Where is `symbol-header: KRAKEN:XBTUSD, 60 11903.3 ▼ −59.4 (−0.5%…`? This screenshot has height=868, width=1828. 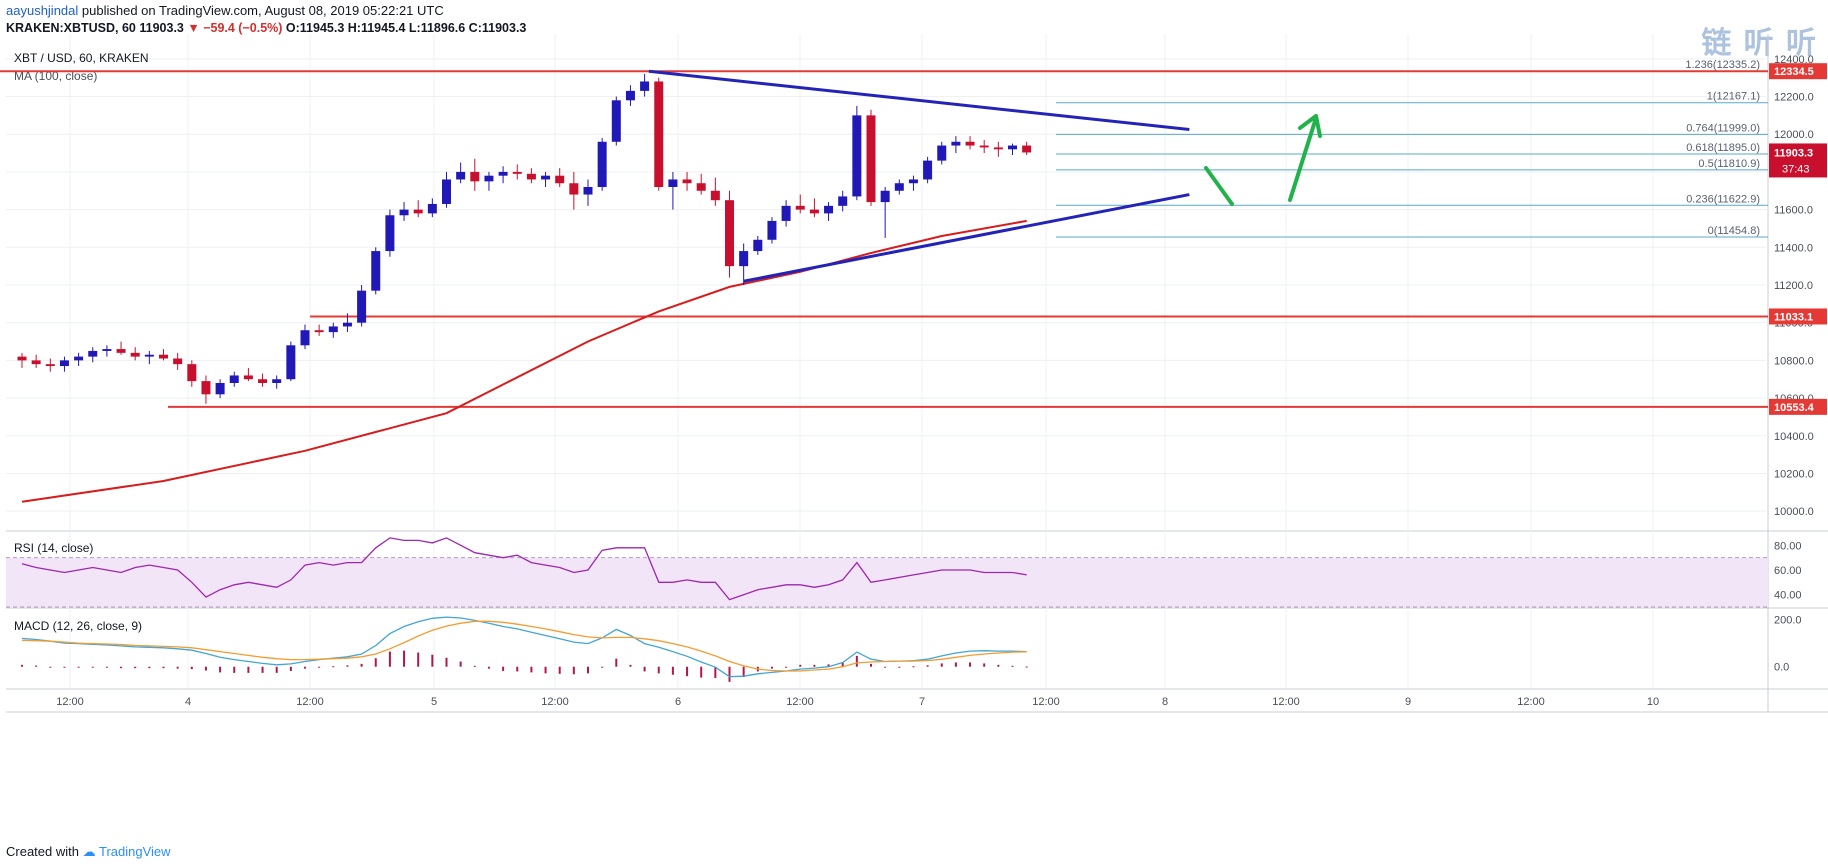
symbol-header: KRAKEN:XBTUSD, 60 11903.3 ▼ −59.4 (−0.5%… is located at coordinates (266, 28).